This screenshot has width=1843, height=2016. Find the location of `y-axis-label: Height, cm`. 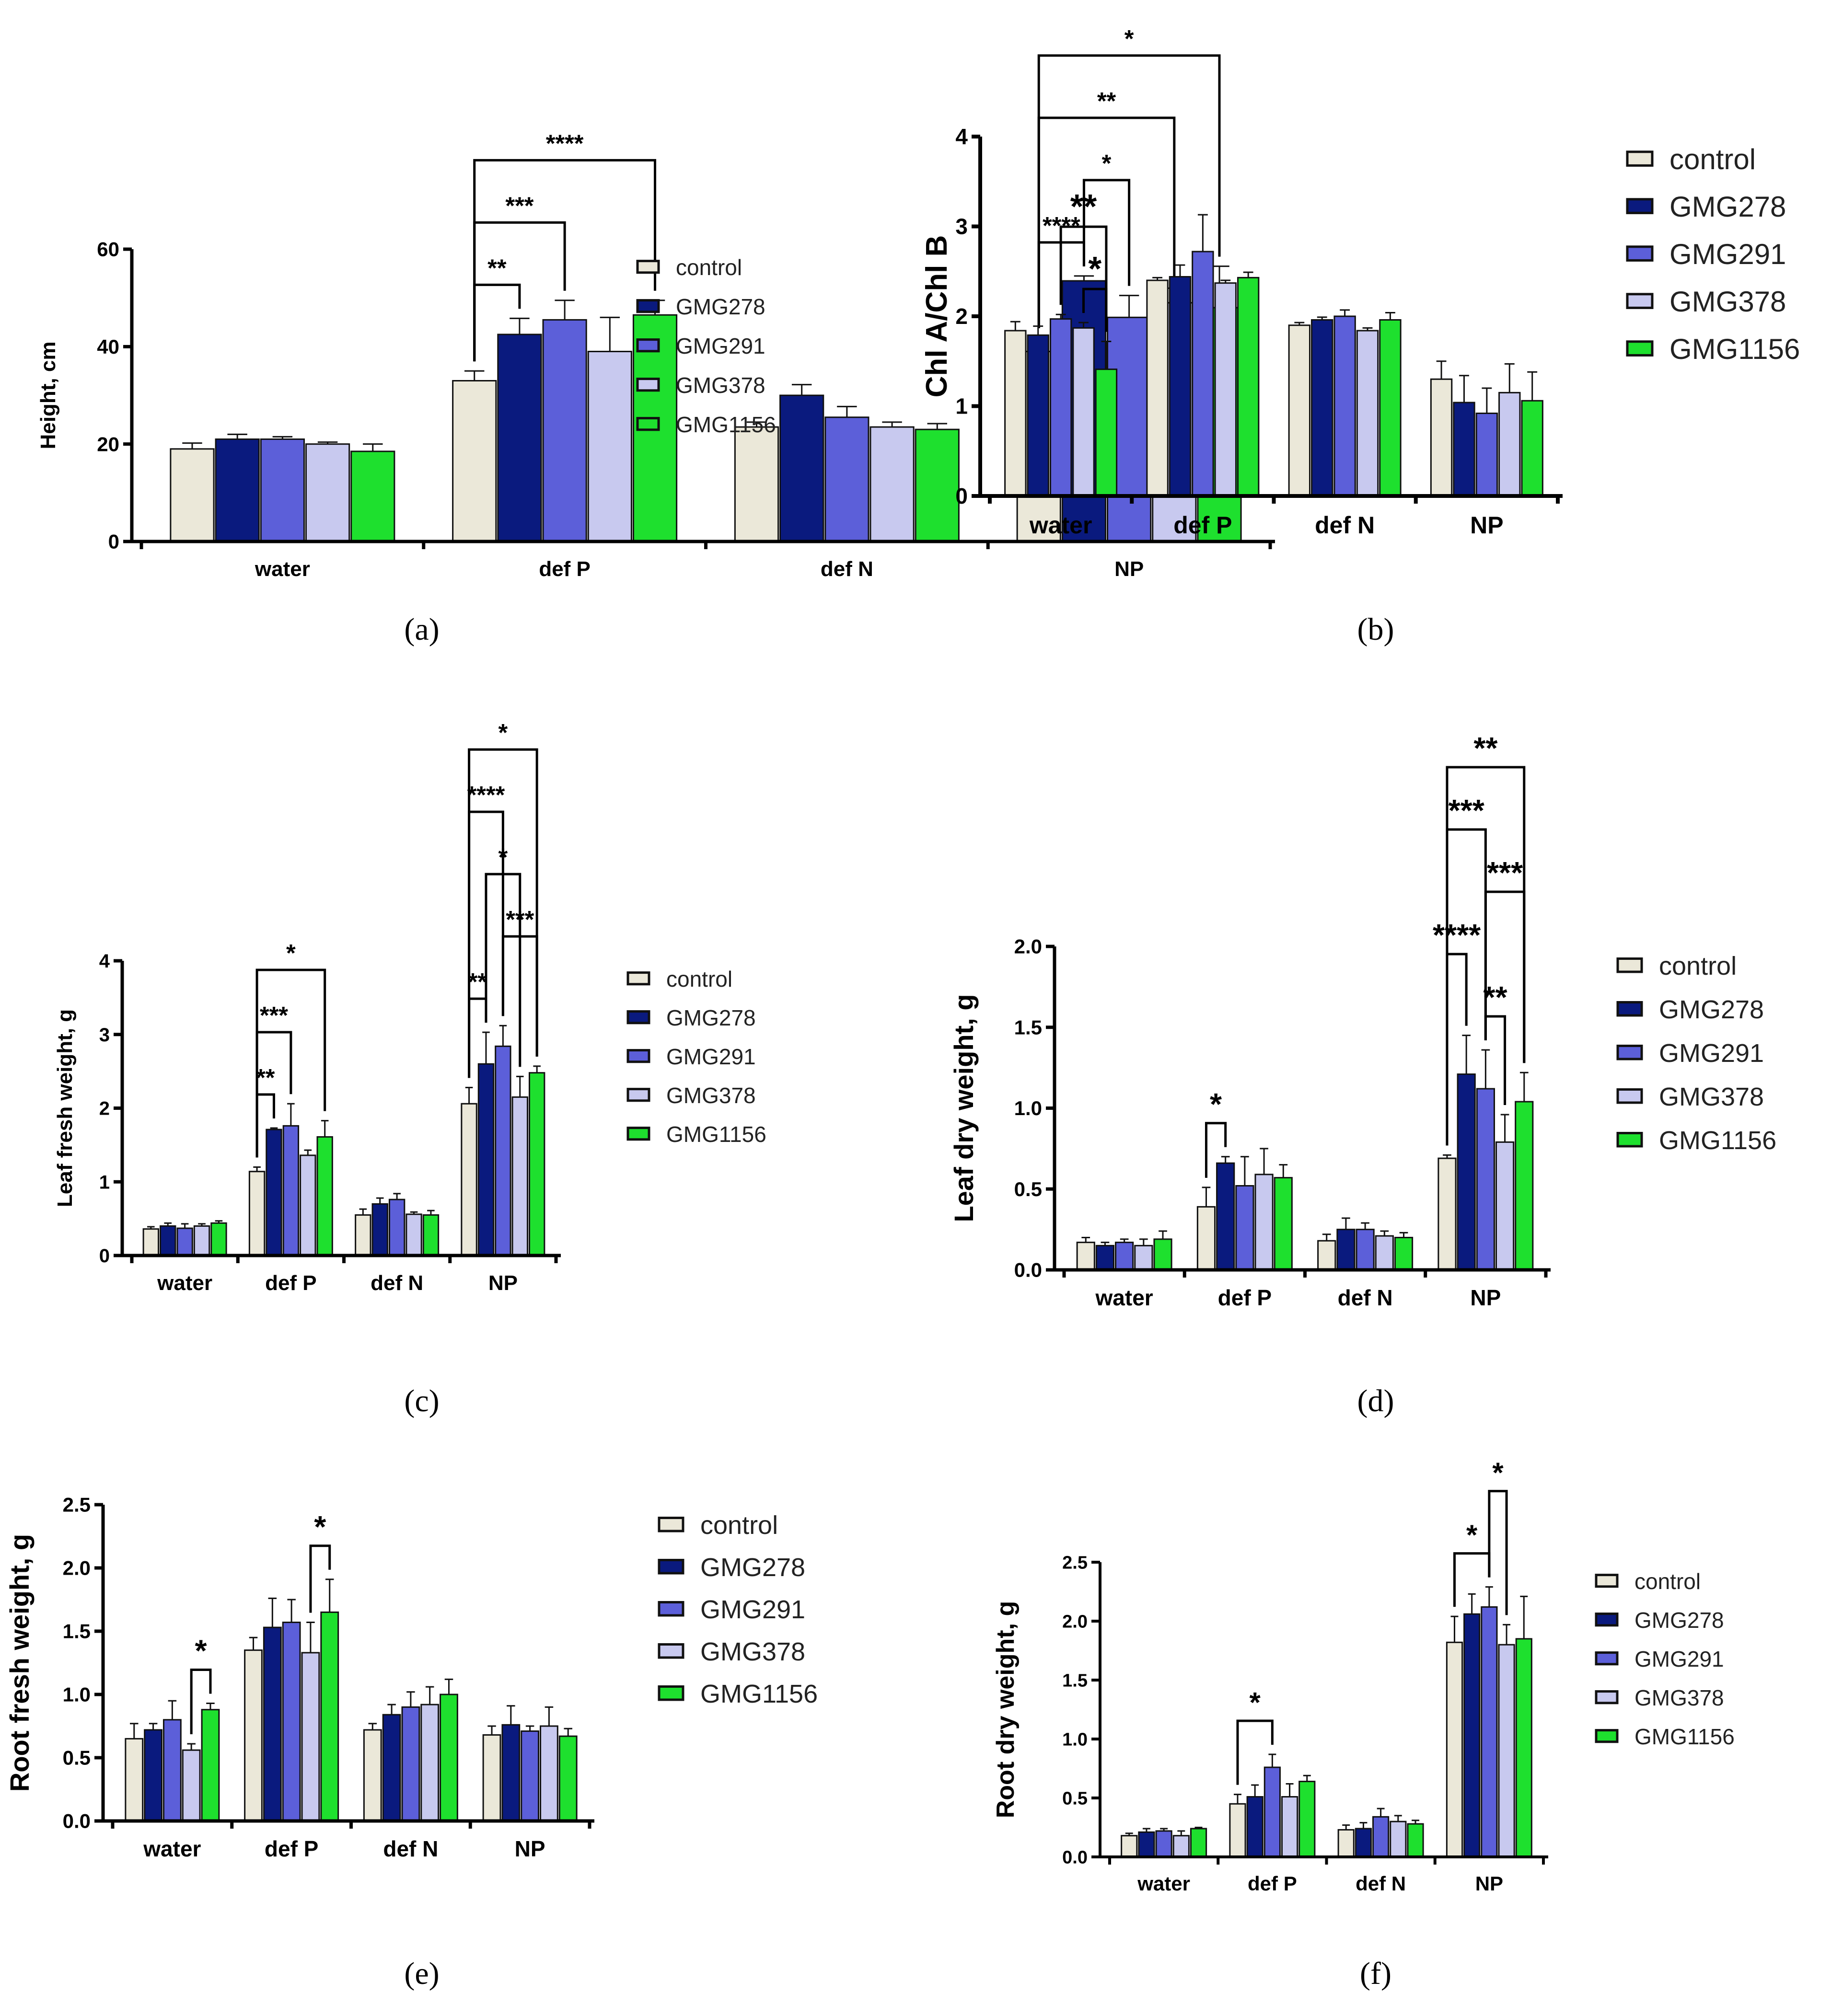

y-axis-label: Height, cm is located at coordinates (48, 395).